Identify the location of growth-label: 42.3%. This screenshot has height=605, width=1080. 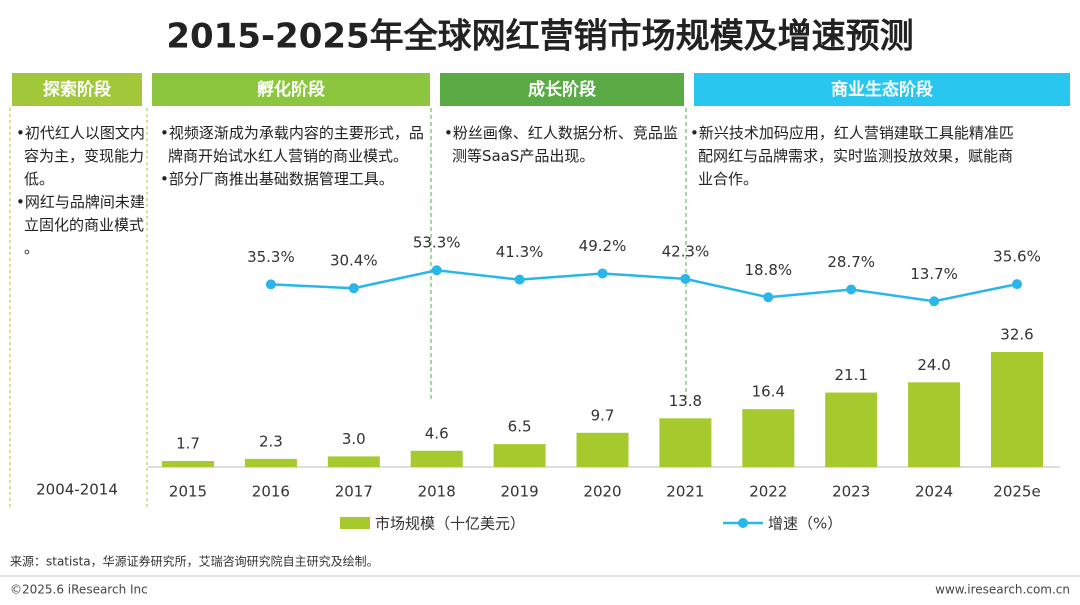
(686, 251).